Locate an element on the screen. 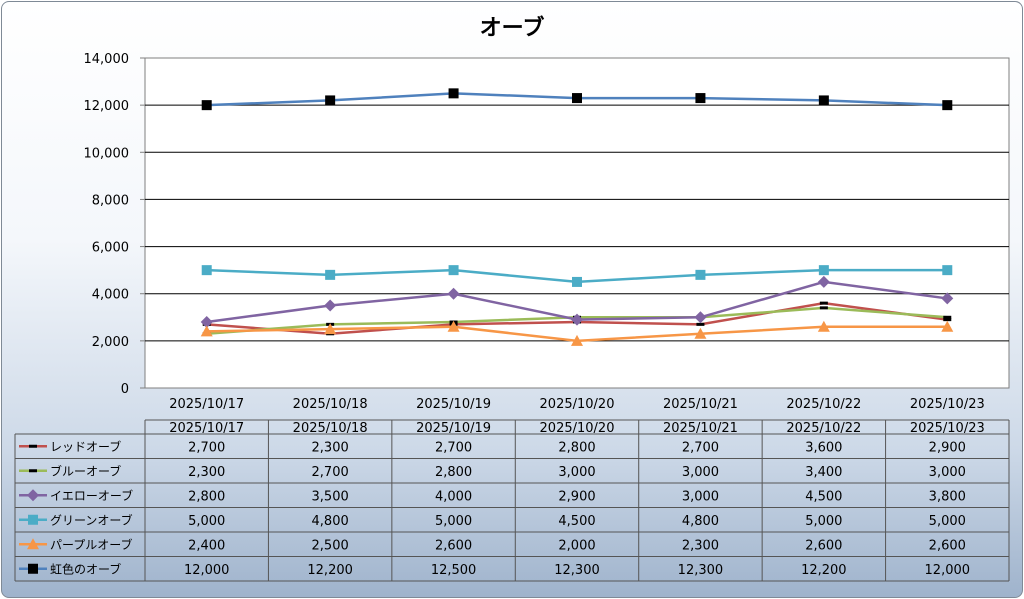 The image size is (1024, 599). x-tick-label: 2025/10/19 is located at coordinates (453, 404).